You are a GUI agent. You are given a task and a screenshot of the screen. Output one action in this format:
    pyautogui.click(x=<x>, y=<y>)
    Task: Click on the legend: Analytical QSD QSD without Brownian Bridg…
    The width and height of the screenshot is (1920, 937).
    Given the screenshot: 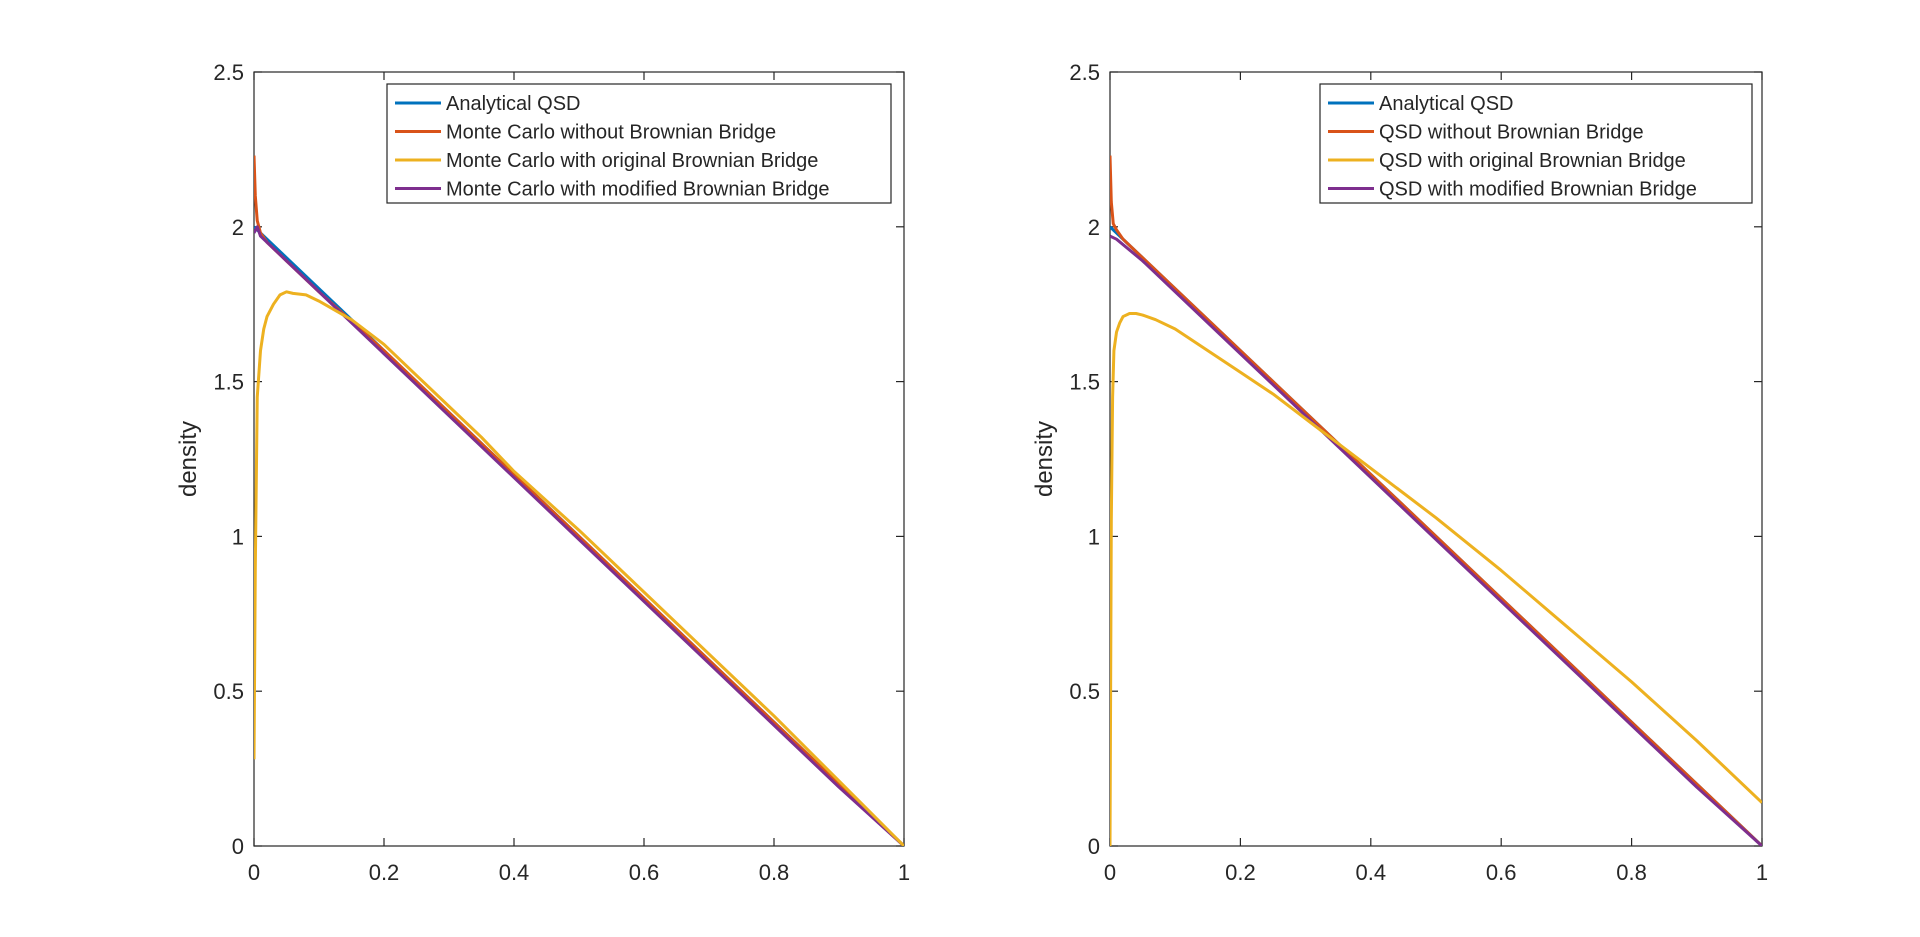 What is the action you would take?
    pyautogui.click(x=1536, y=143)
    